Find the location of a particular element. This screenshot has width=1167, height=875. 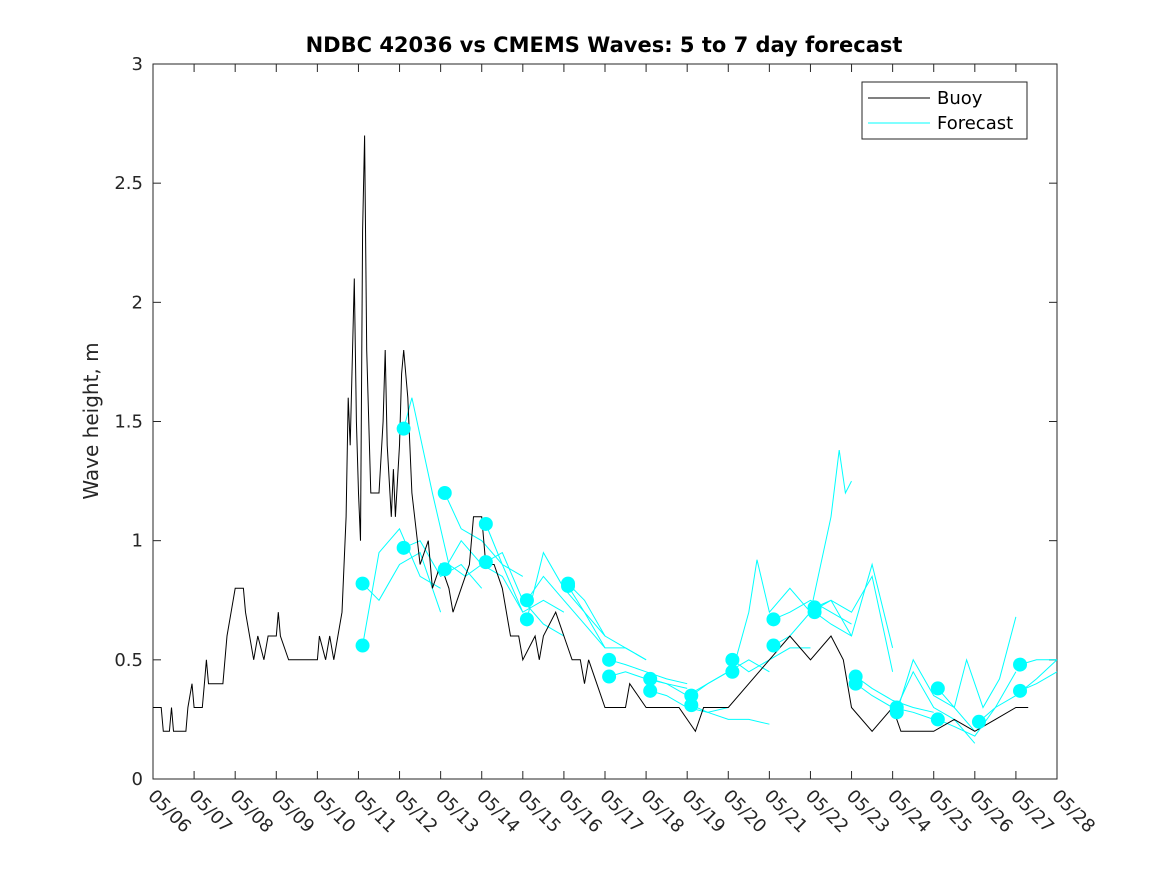

x-tick-label: 05/12 is located at coordinates (416, 812).